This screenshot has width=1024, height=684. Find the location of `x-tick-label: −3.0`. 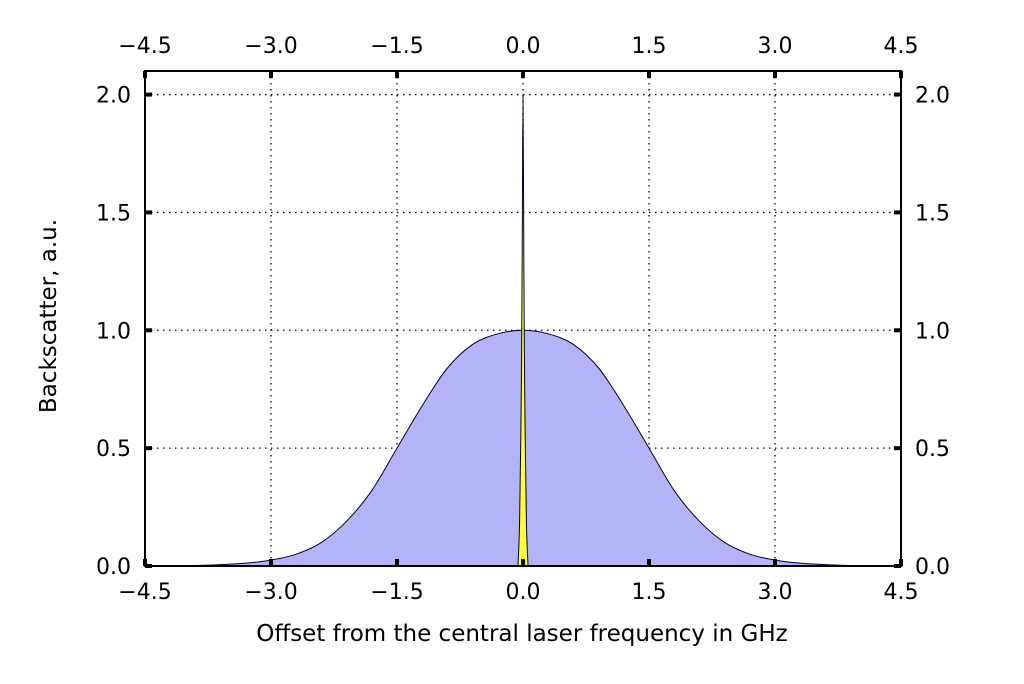

x-tick-label: −3.0 is located at coordinates (270, 592).